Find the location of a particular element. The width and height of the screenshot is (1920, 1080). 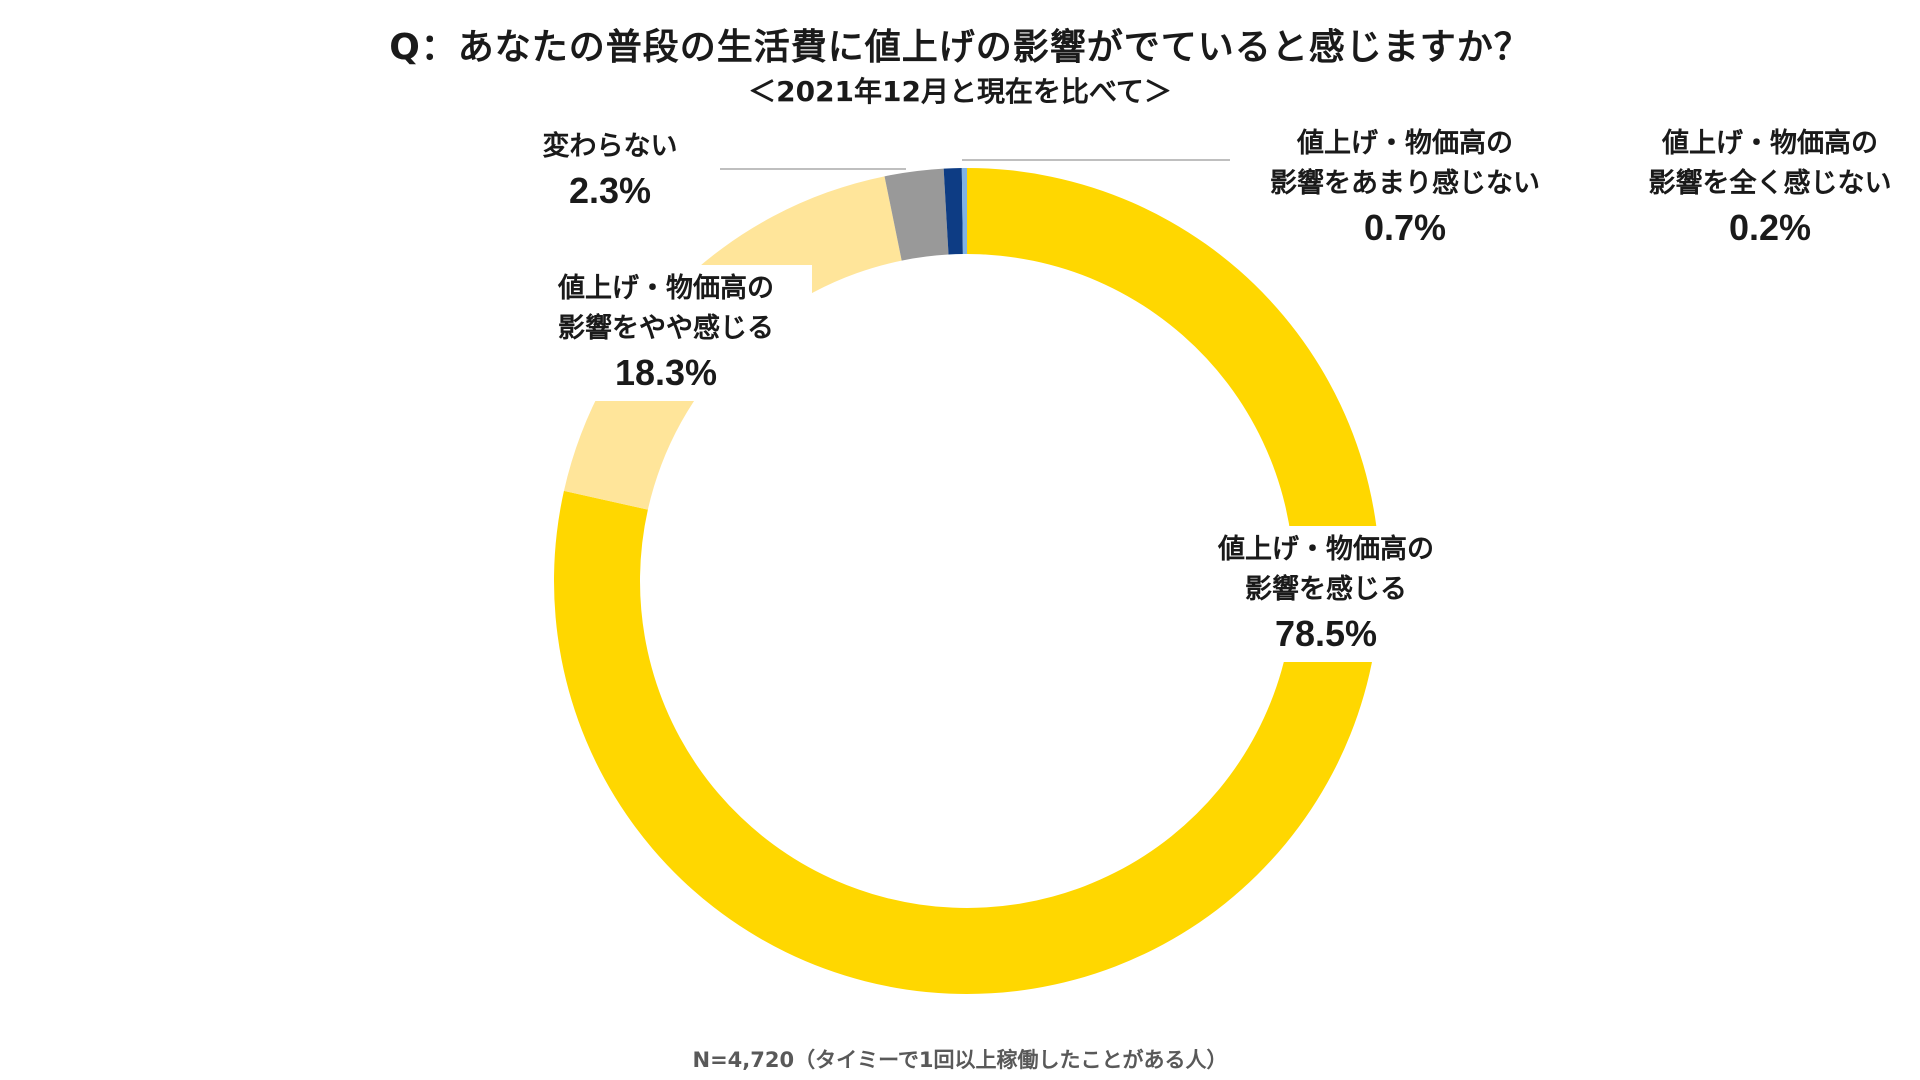

slice-label-none-value: 0.2% is located at coordinates (1770, 227).